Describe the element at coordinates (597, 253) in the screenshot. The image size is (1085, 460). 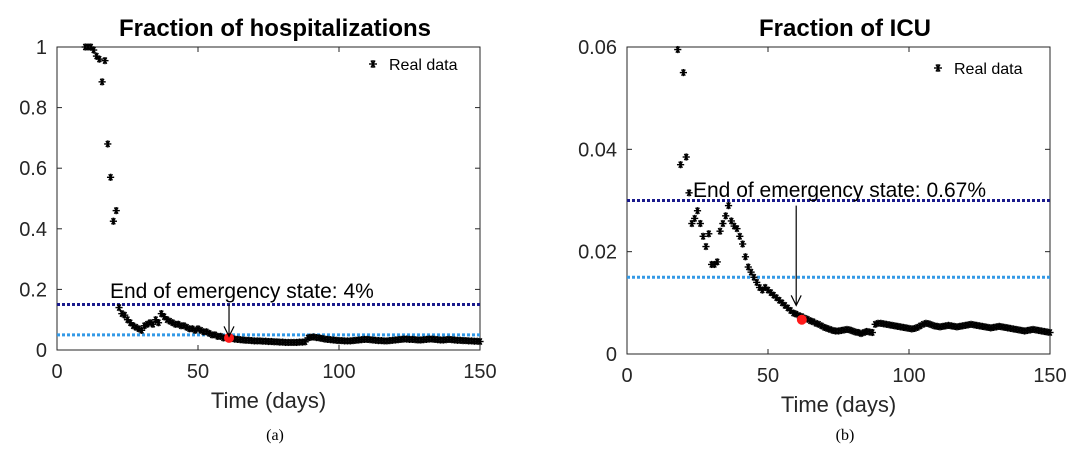
I see `y-tick-label: 0.02` at that location.